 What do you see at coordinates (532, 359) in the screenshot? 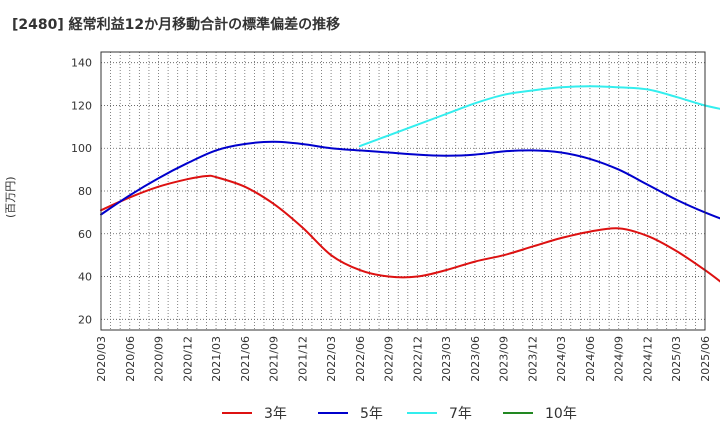
I see `x-tick-label: 2023/12` at bounding box center [532, 359].